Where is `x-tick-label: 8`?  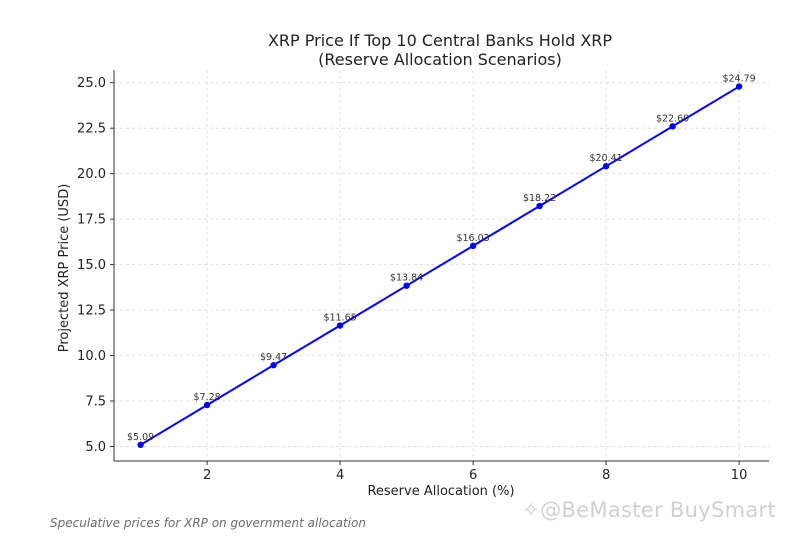 x-tick-label: 8 is located at coordinates (606, 475).